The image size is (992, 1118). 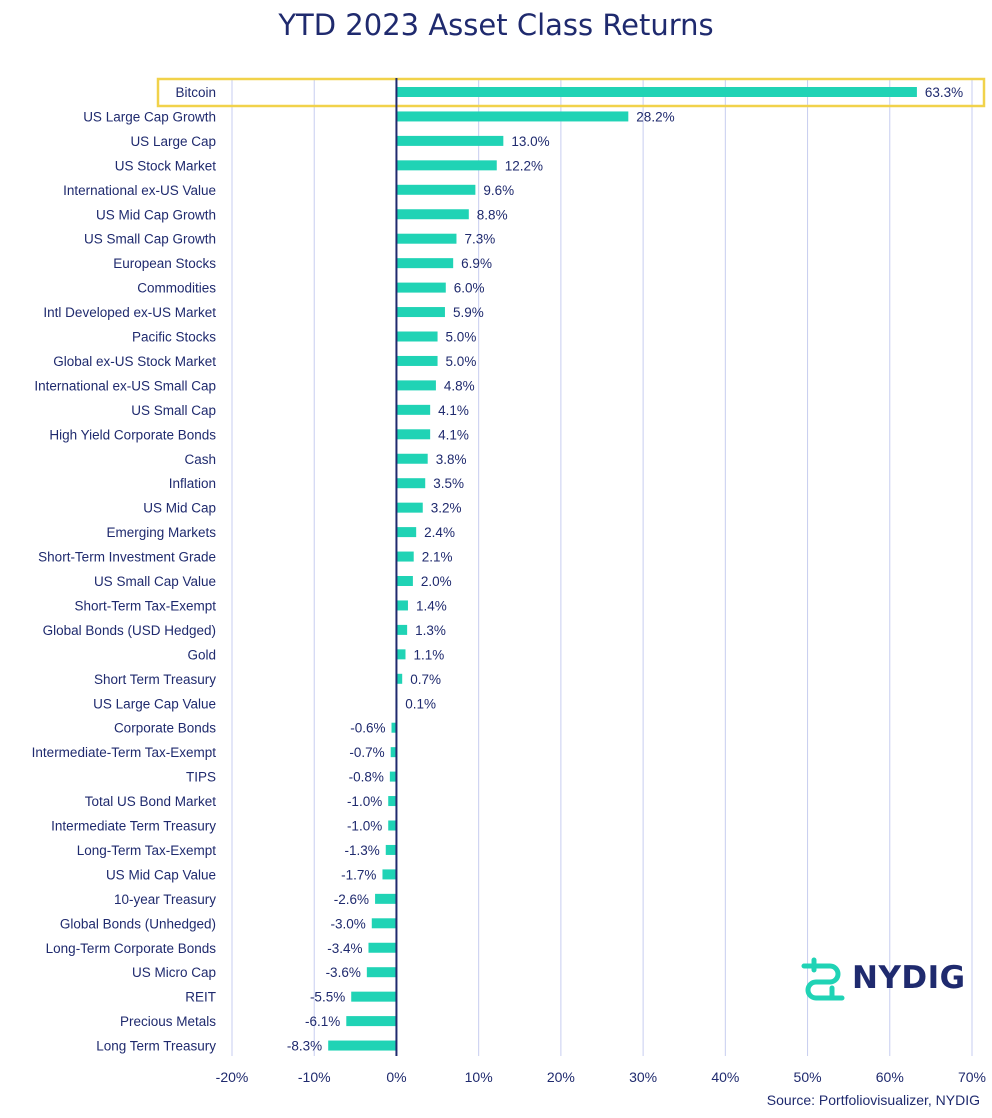 I want to click on x-tick-label: 70%, so click(x=972, y=1077).